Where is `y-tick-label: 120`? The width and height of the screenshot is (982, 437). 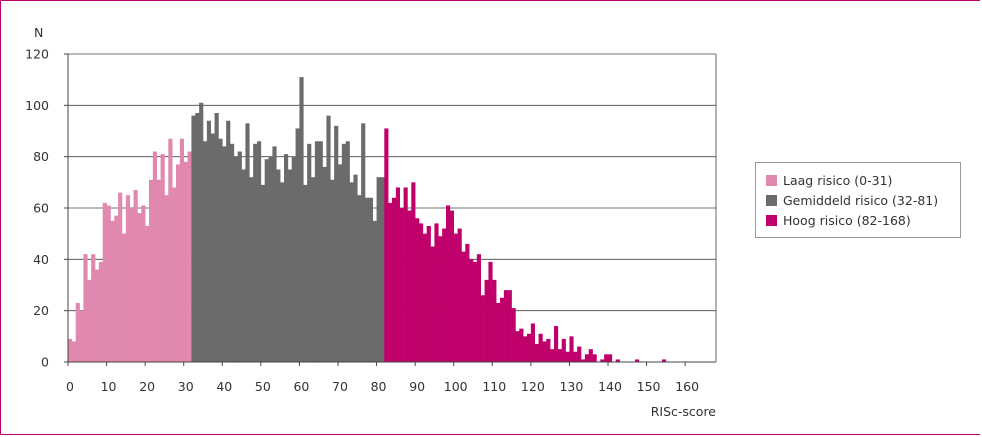 y-tick-label: 120 is located at coordinates (37, 54).